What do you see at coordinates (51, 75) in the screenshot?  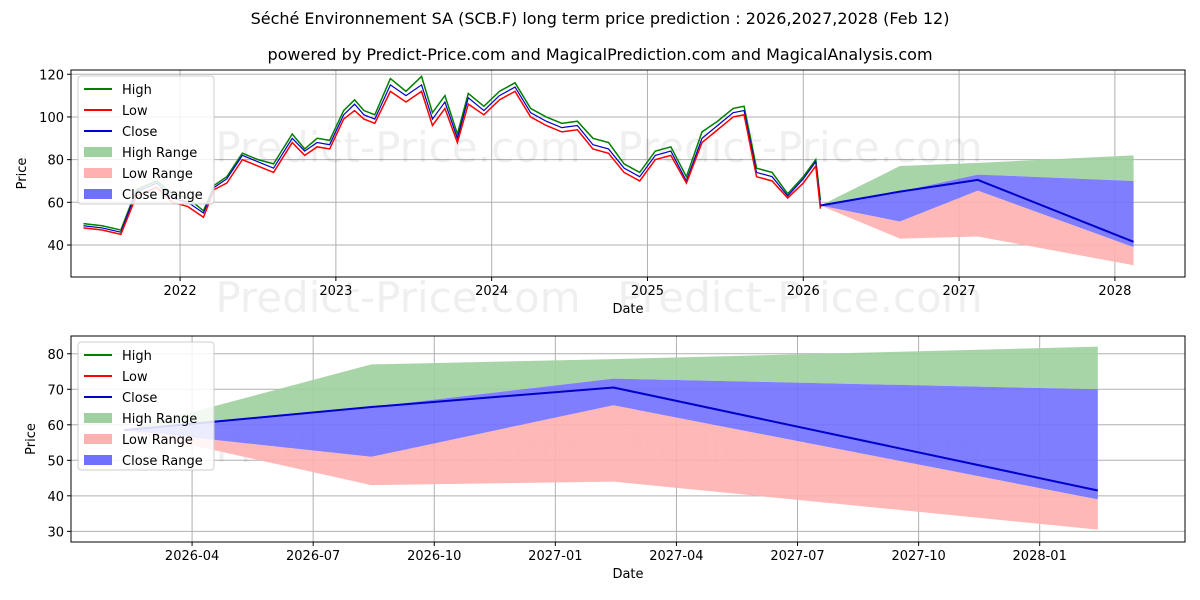 I see `top-ytick-label: 120` at bounding box center [51, 75].